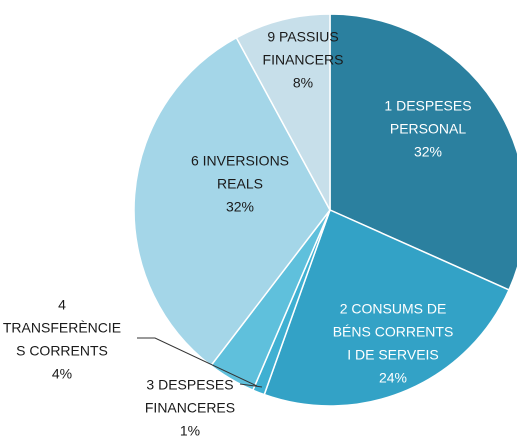 Image resolution: width=517 pixels, height=437 pixels. I want to click on slice-label: I DE SERVEIS, so click(393, 355).